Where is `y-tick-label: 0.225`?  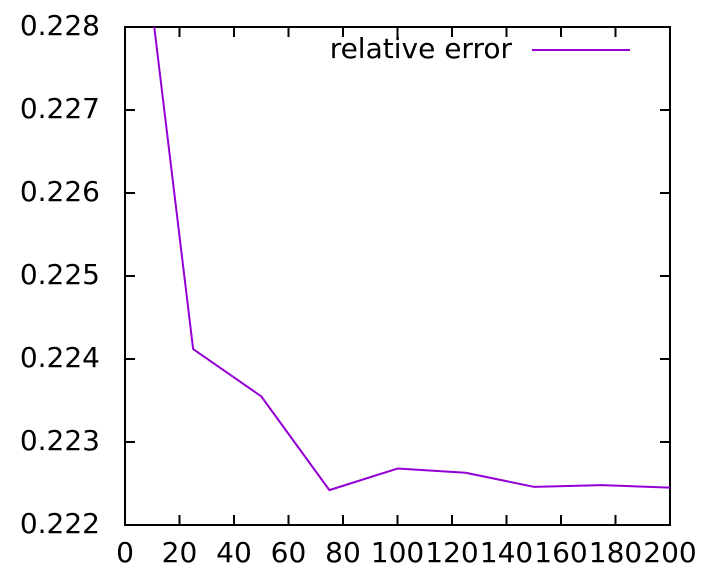 y-tick-label: 0.225 is located at coordinates (60, 274).